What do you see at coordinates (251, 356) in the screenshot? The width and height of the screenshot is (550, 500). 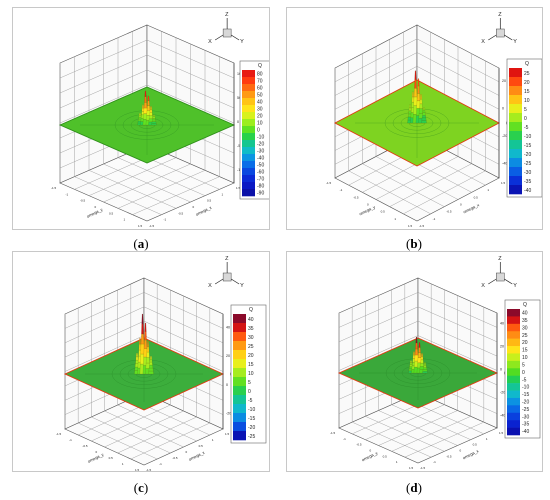 I see `legend-level-label: 20` at bounding box center [251, 356].